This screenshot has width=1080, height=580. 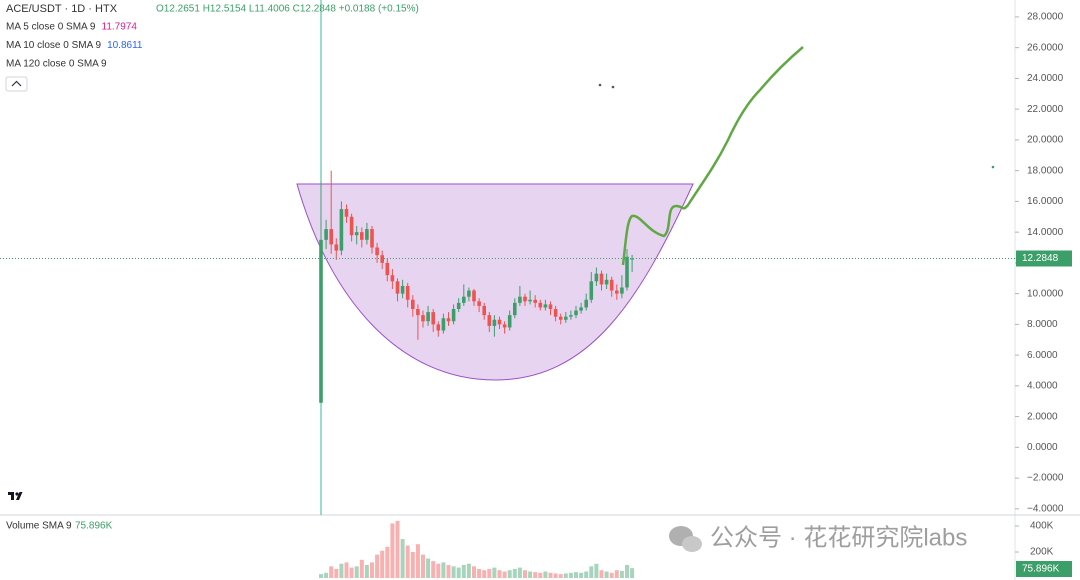 What do you see at coordinates (53, 45) in the screenshot?
I see `indicator-name: MA 10 close 0 SMA 9` at bounding box center [53, 45].